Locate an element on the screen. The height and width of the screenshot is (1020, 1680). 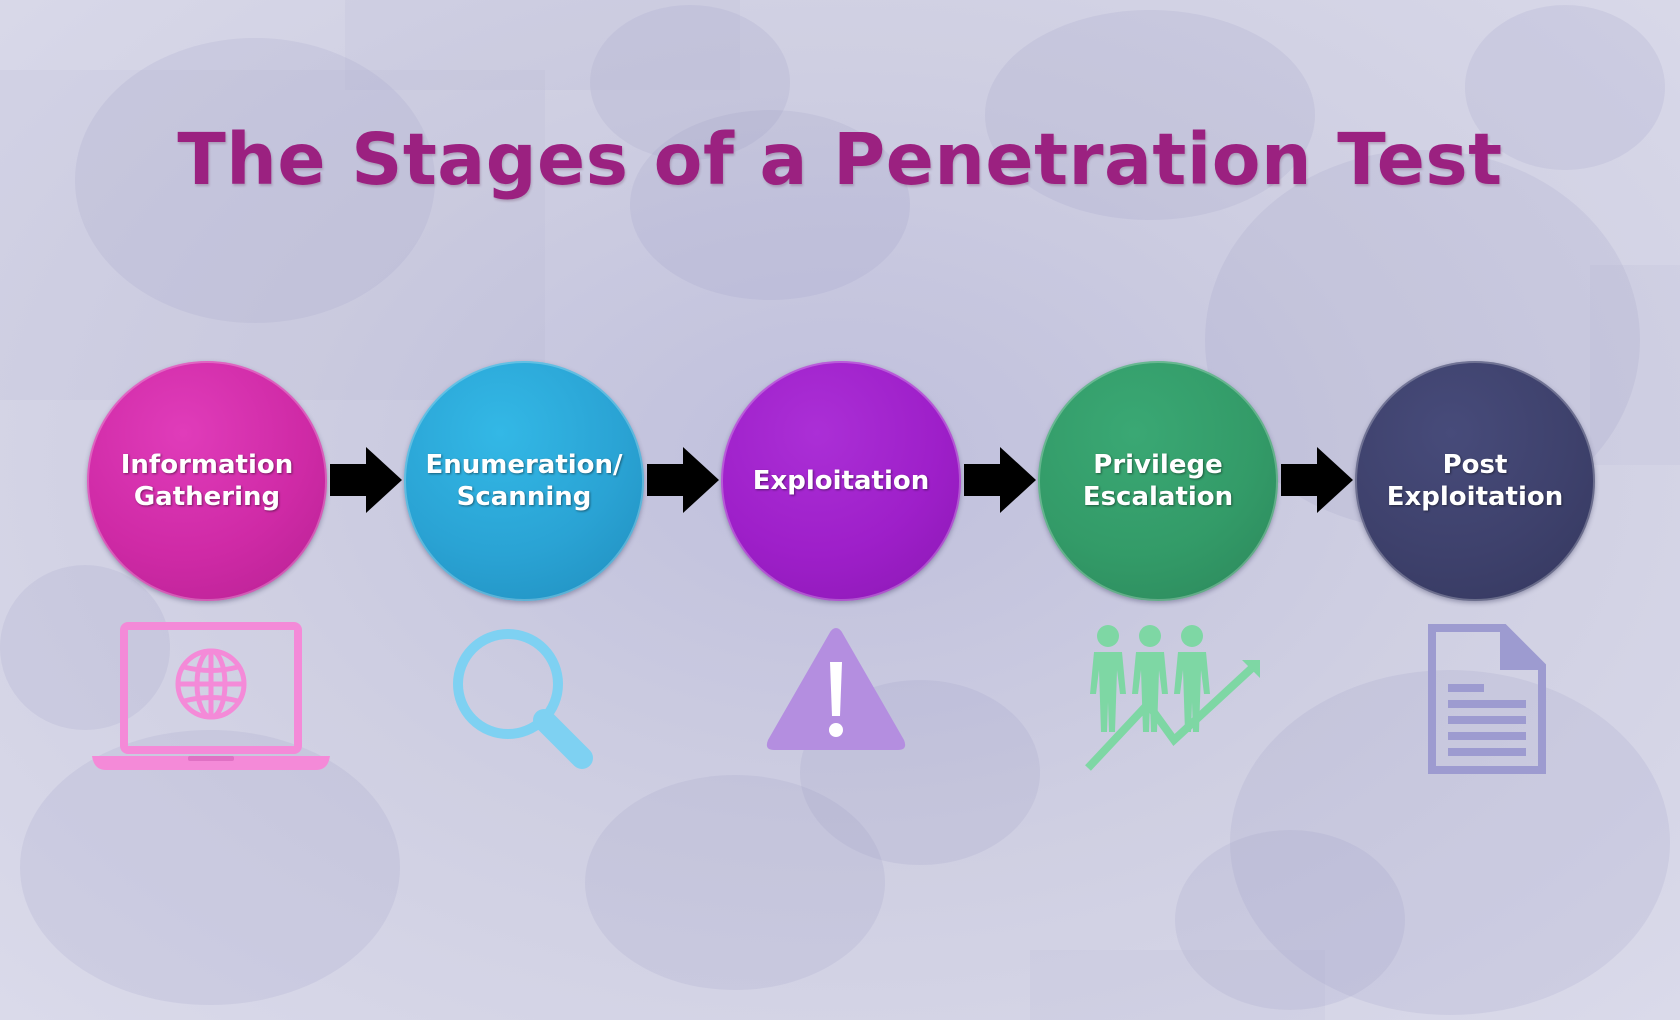
stage-enumeration-scanning: Enumeration/ Scanning is located at coordinates (524, 481).